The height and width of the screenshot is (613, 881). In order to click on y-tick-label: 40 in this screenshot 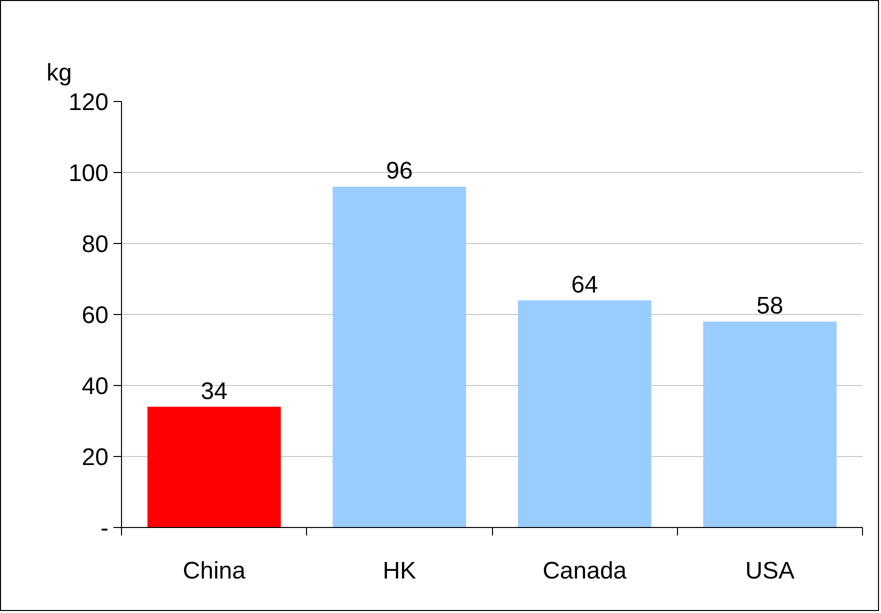, I will do `click(95, 386)`.